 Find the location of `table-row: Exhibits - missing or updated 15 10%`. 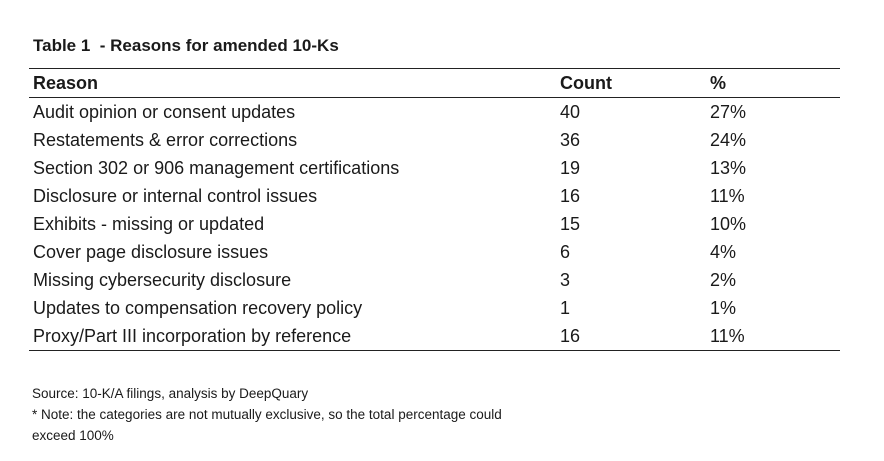

table-row: Exhibits - missing or updated 15 10% is located at coordinates (434, 224).